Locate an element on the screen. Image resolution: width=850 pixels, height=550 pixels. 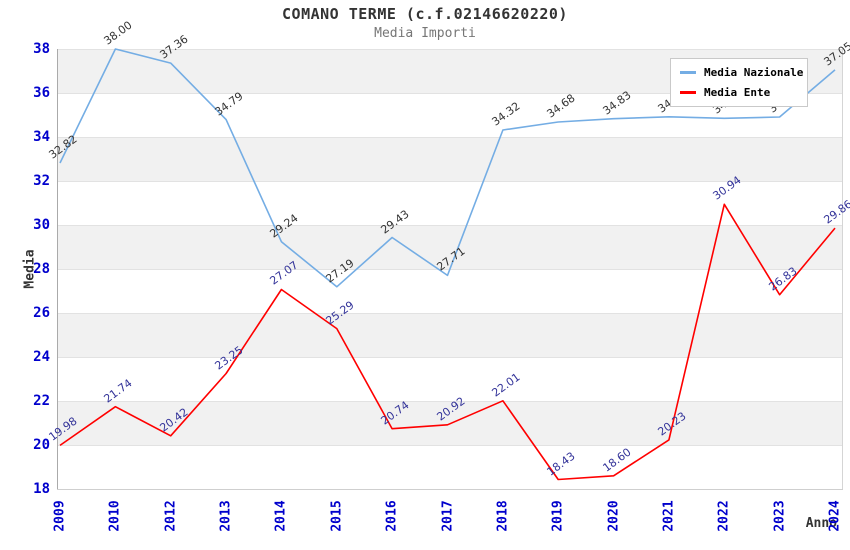
legend-item-media-ente: Media Ente is located at coordinates (739, 92).